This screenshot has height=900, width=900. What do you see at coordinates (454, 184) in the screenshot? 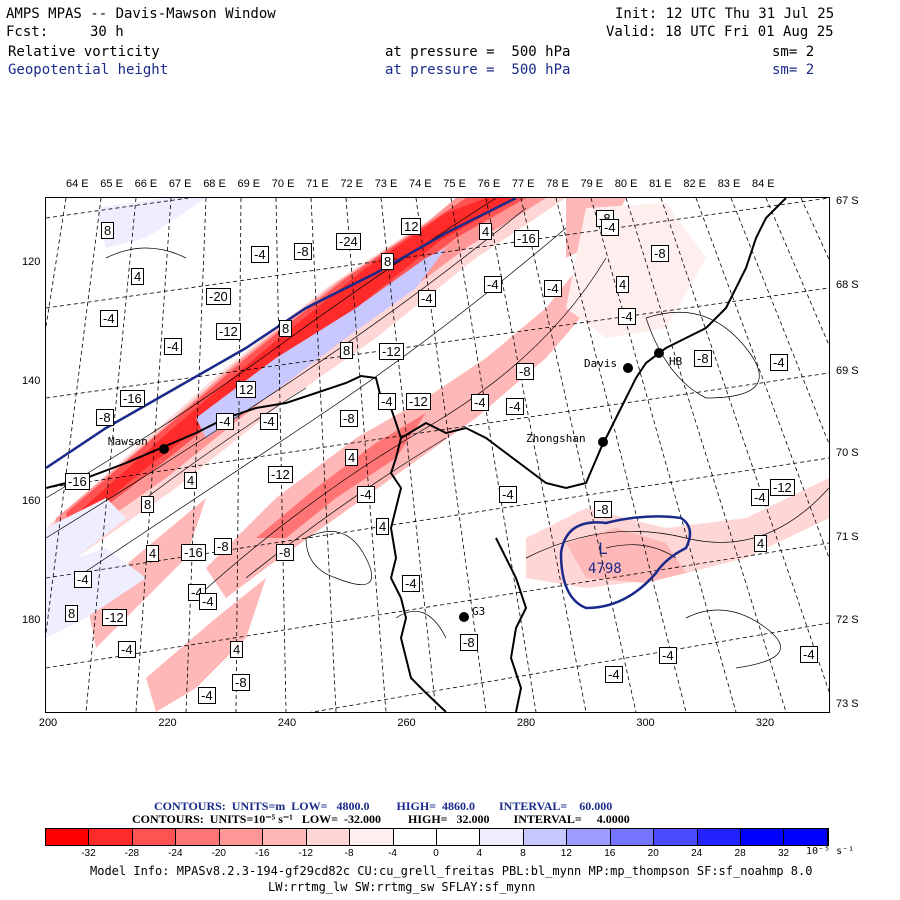
I see `lon-label: 75 E` at bounding box center [454, 184].